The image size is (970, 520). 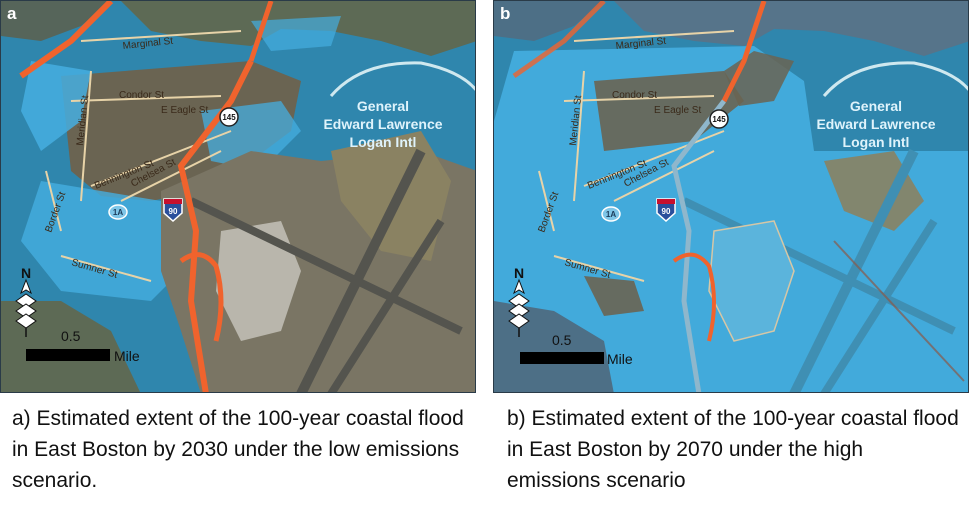 I want to click on panel-letter: a, so click(x=12, y=13).